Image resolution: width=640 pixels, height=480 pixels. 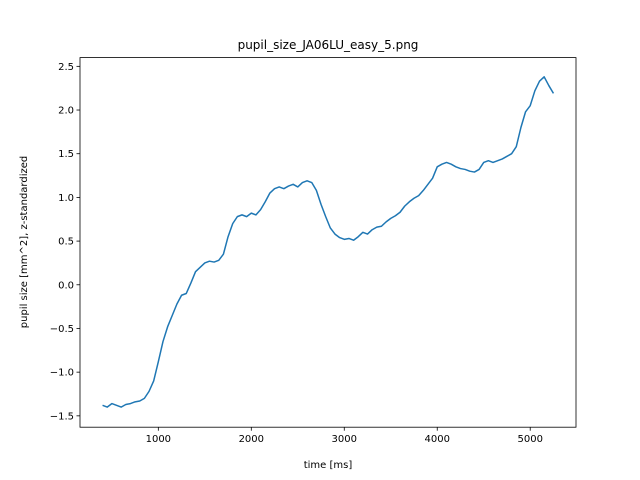 I want to click on y-tick-label: −1.5, so click(x=62, y=416).